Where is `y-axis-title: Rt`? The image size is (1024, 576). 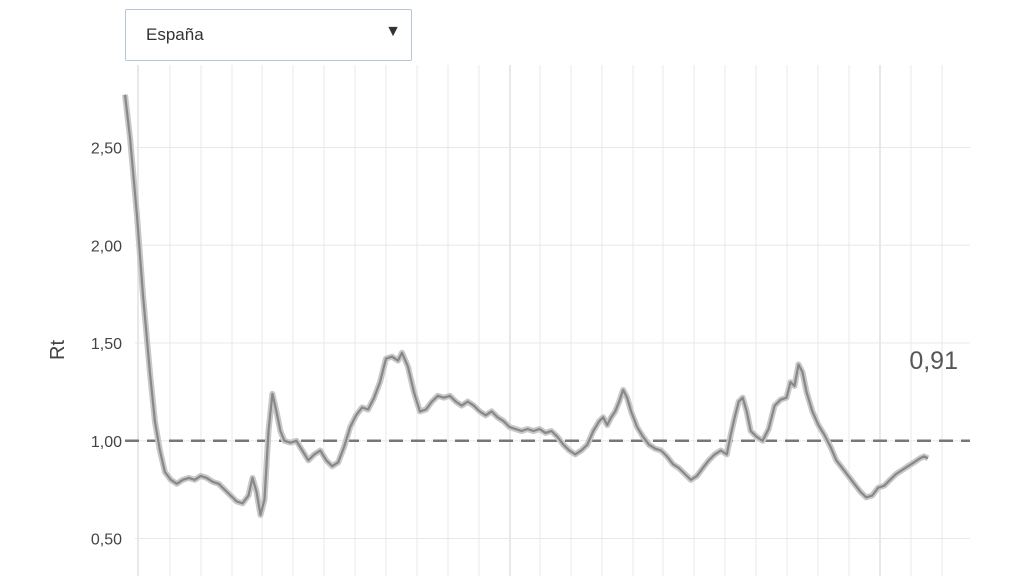 y-axis-title: Rt is located at coordinates (58, 350).